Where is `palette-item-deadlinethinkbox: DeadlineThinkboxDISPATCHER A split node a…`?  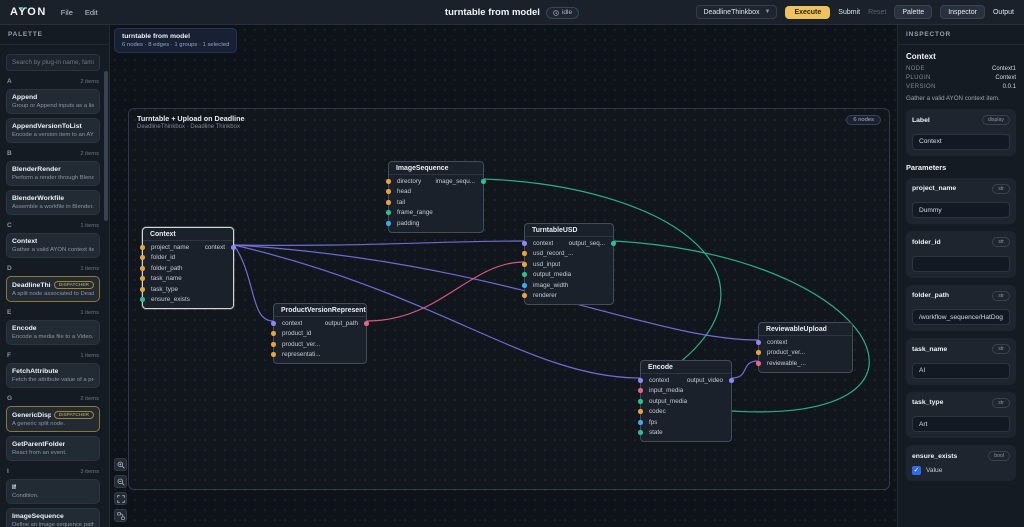 palette-item-deadlinethinkbox: DeadlineThinkboxDISPATCHER A split node a… is located at coordinates (53, 289).